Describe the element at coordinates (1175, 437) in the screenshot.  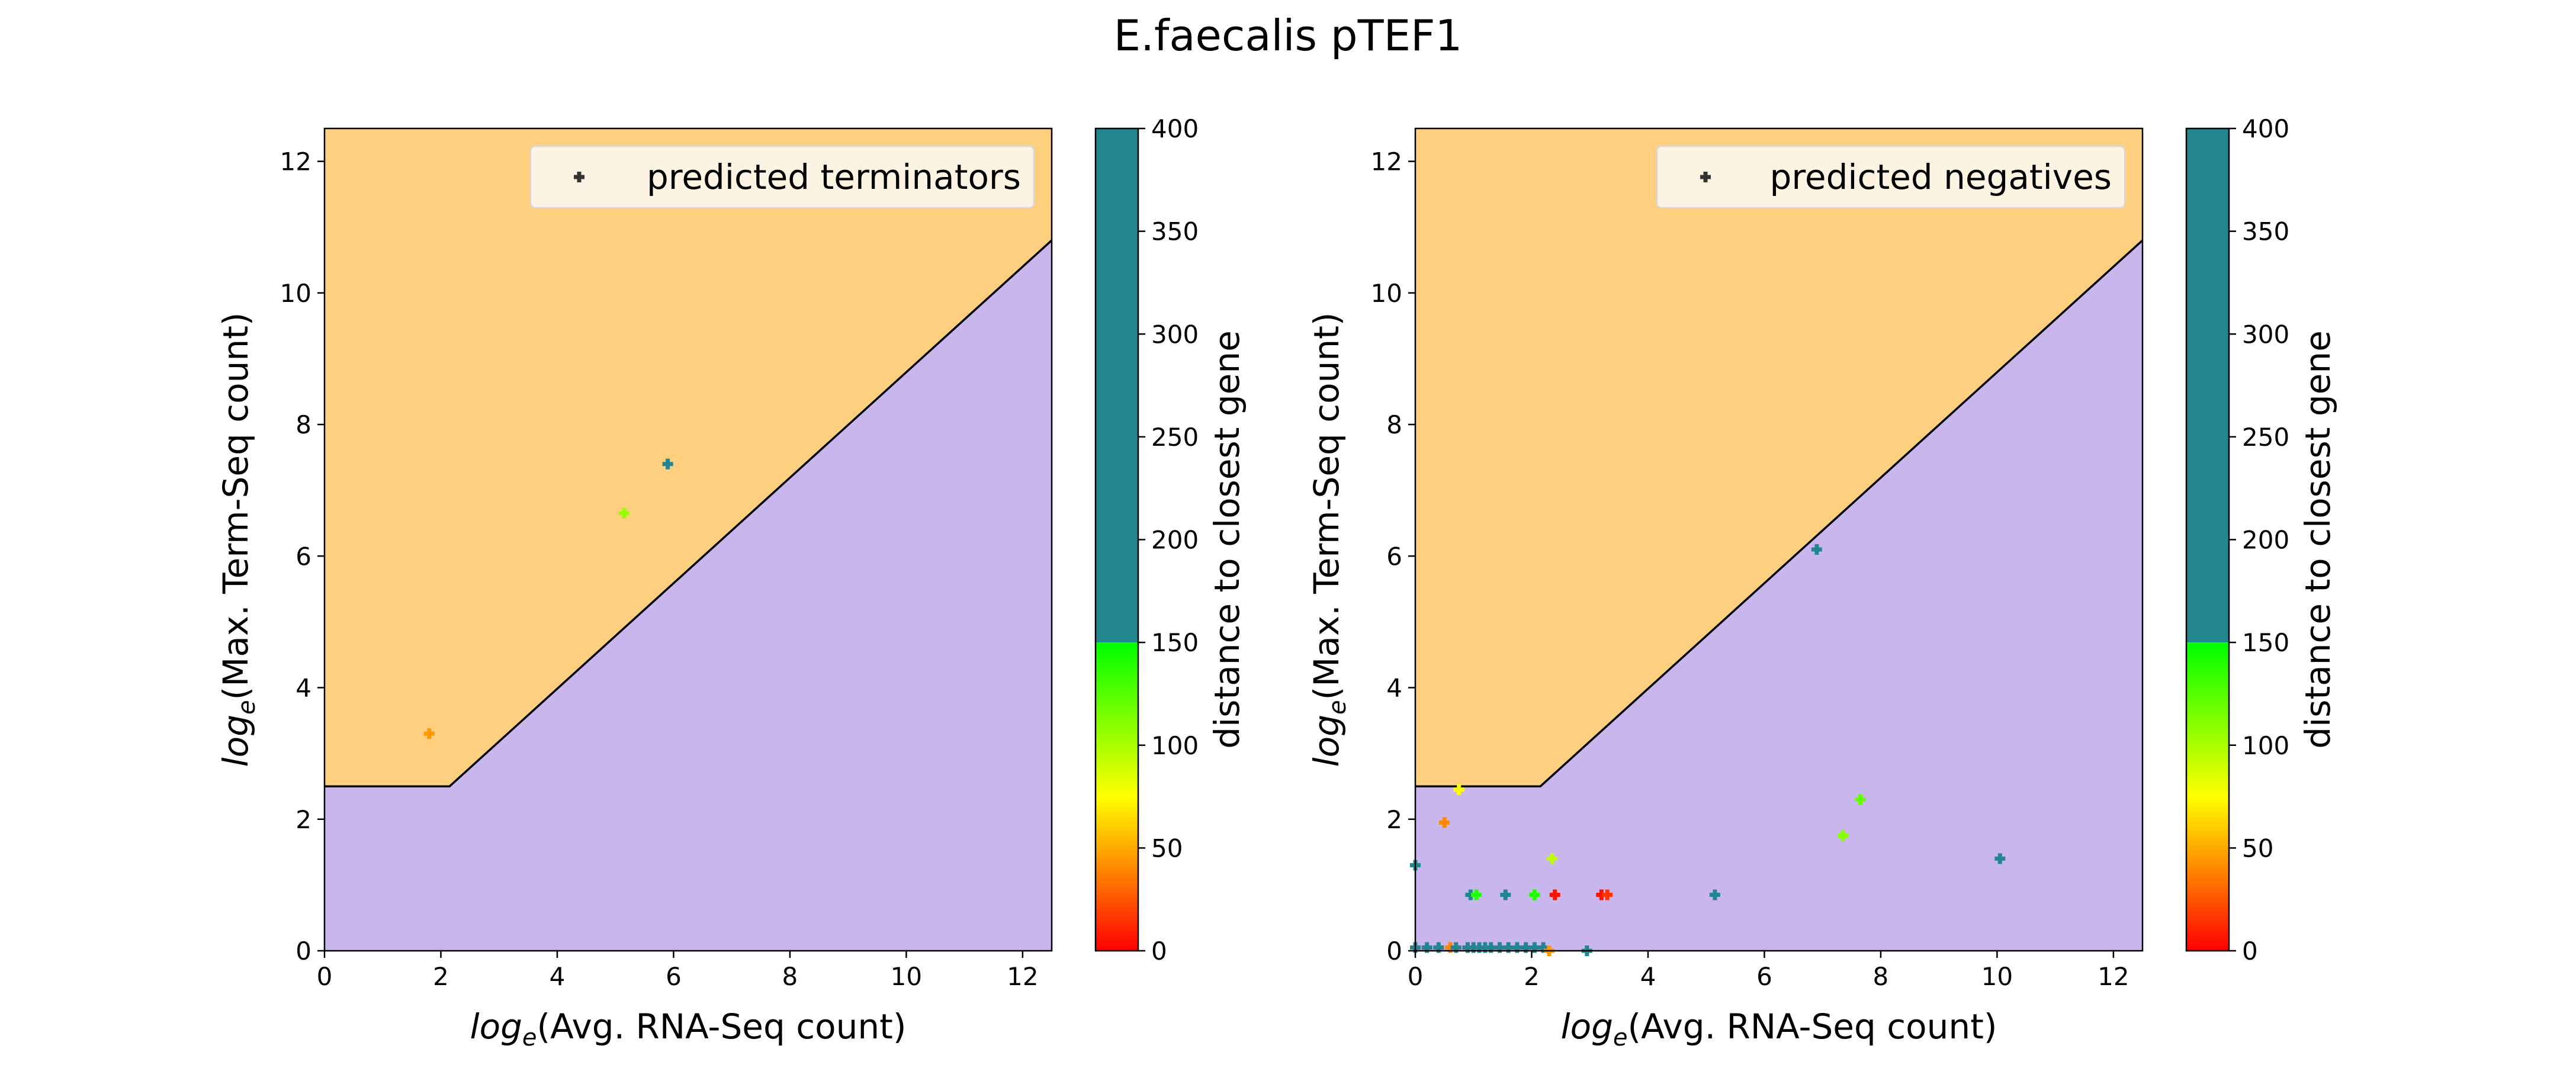
I see `colorbar-tick-label: 250` at that location.